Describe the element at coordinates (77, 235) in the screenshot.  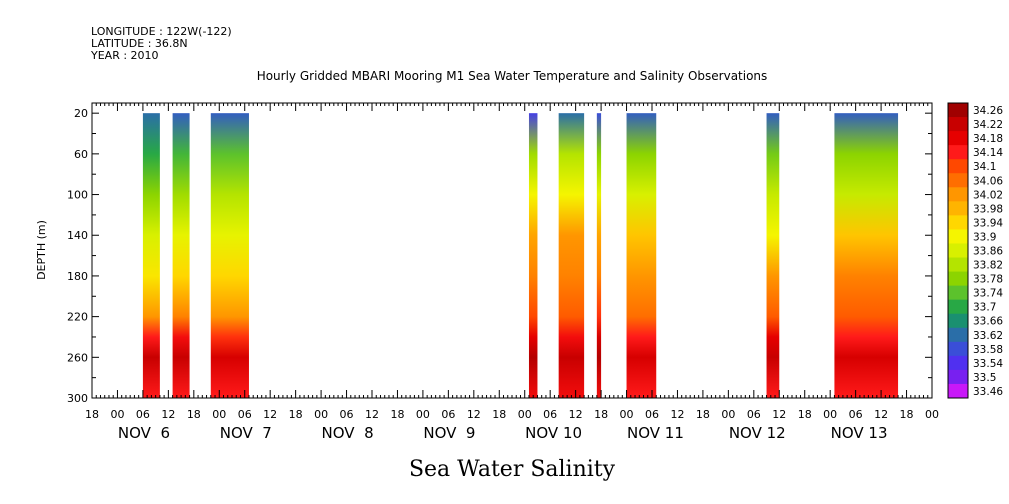
I see `y-tick-label: 140` at that location.